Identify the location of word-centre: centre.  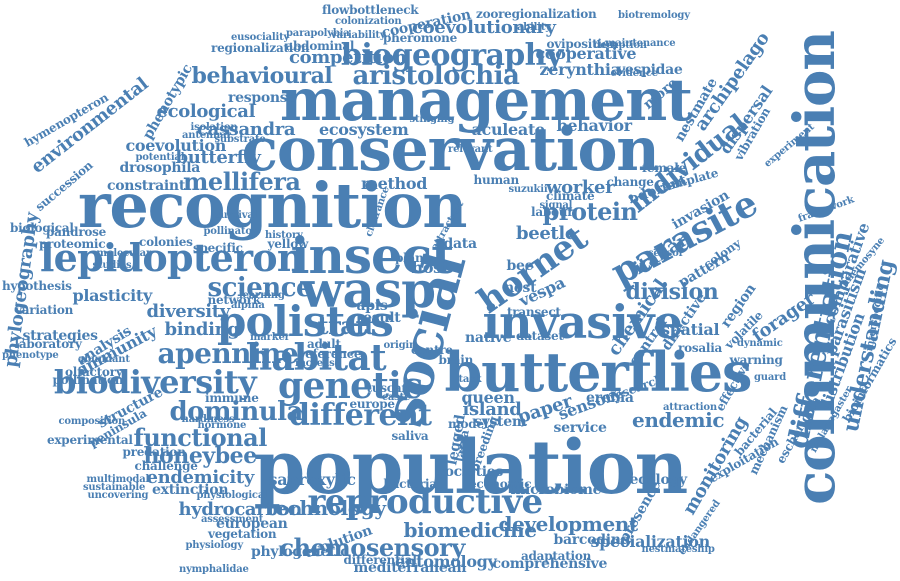
(432, 350).